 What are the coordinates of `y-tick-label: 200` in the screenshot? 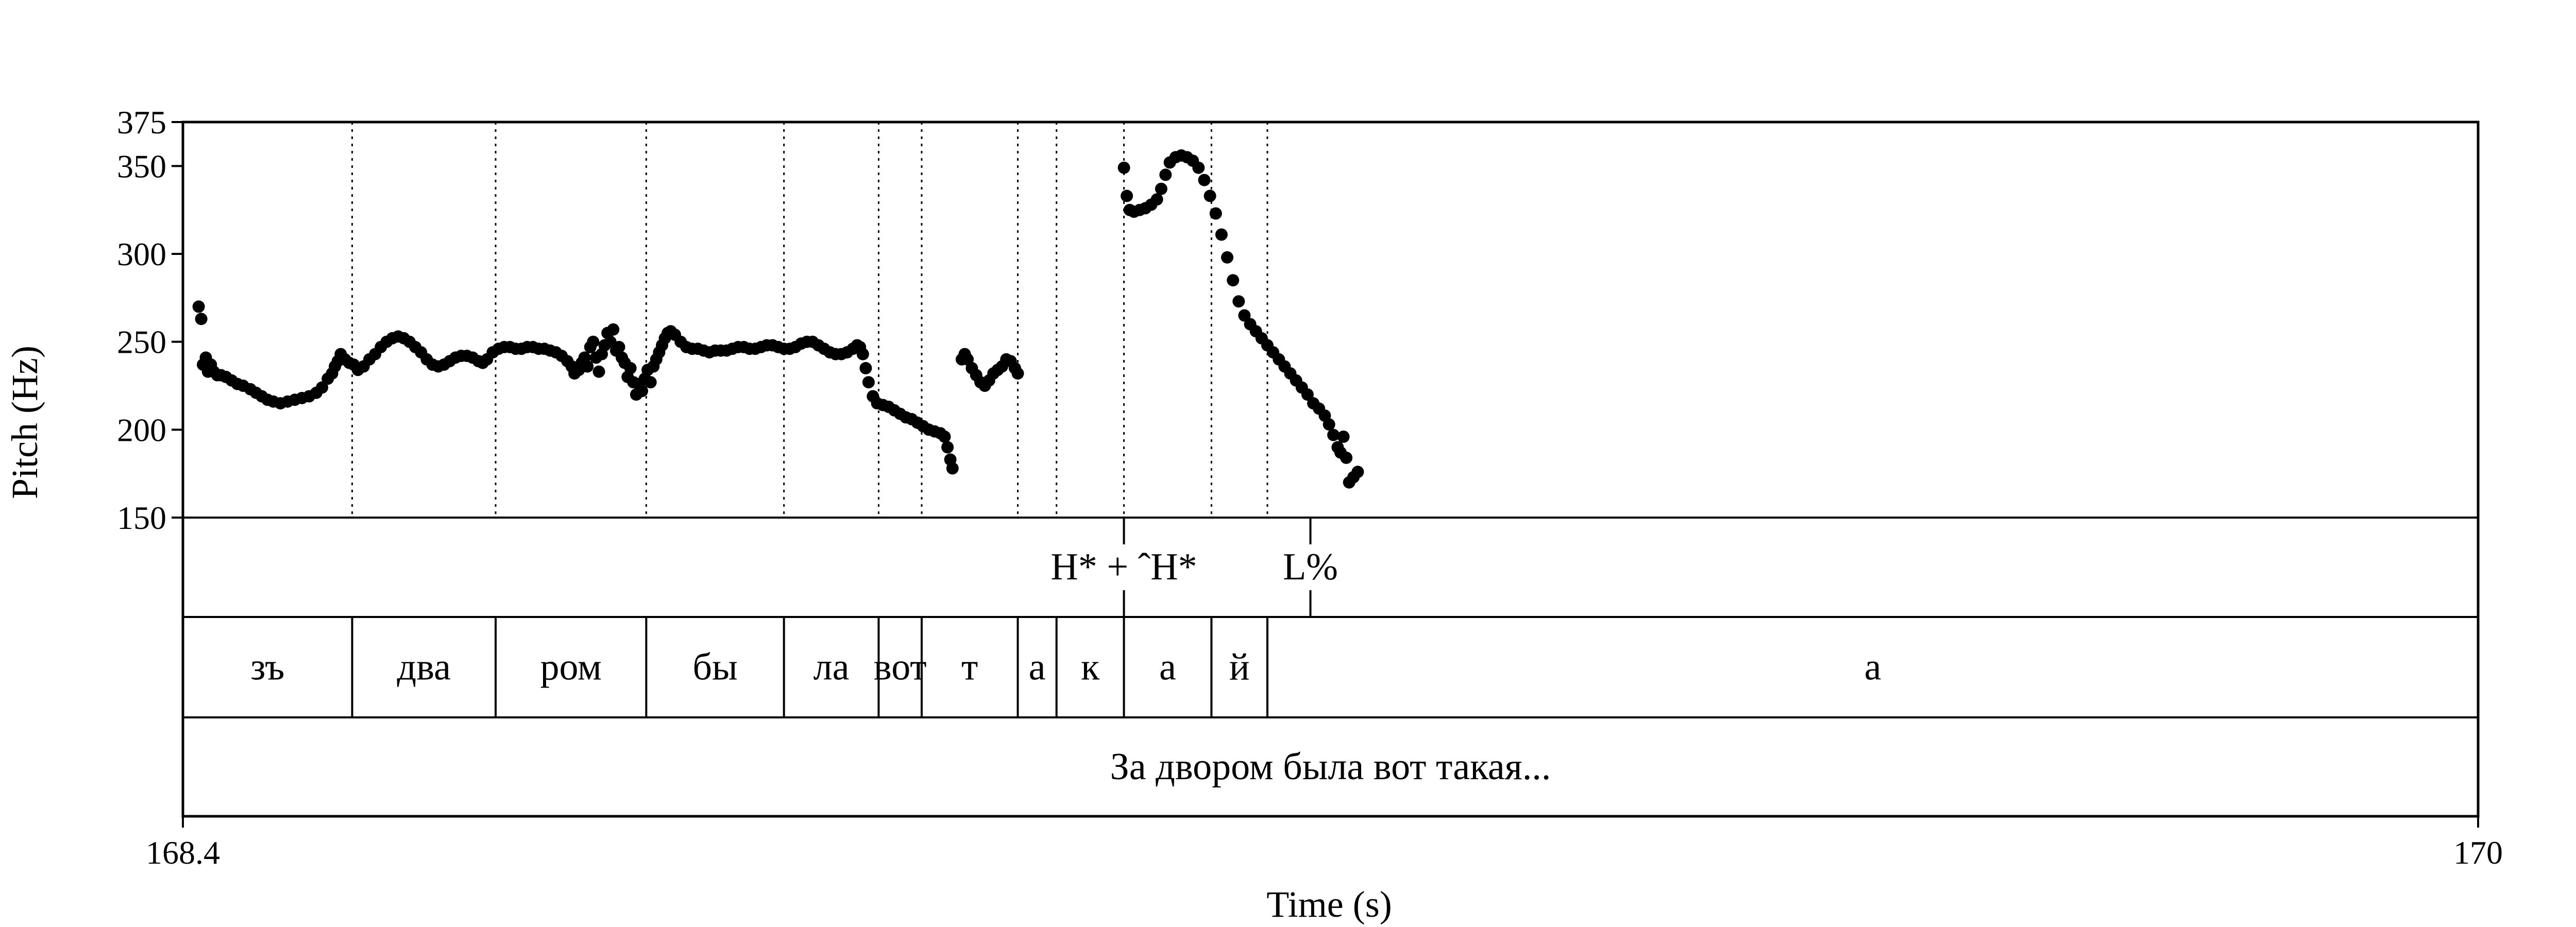 It's located at (141, 430).